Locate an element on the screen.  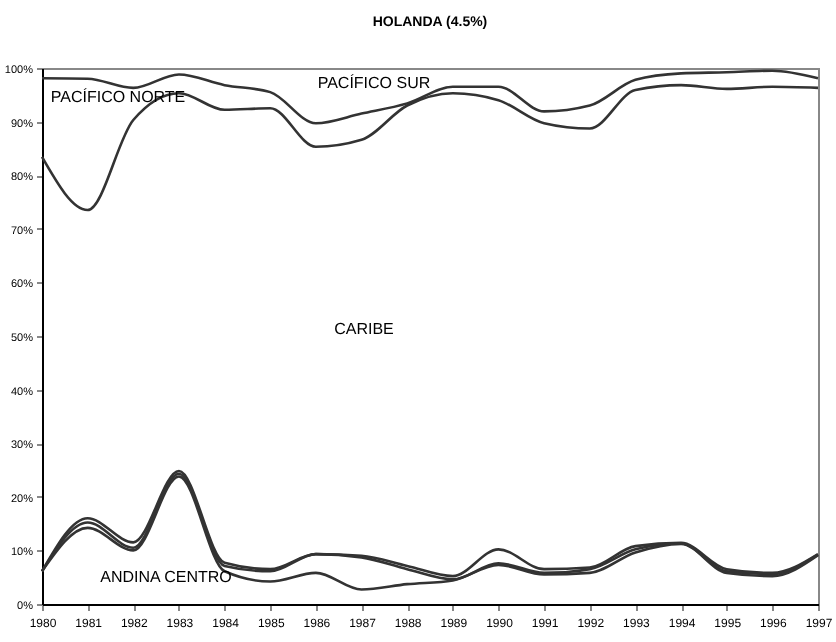
annotation: CARIBE is located at coordinates (364, 329).